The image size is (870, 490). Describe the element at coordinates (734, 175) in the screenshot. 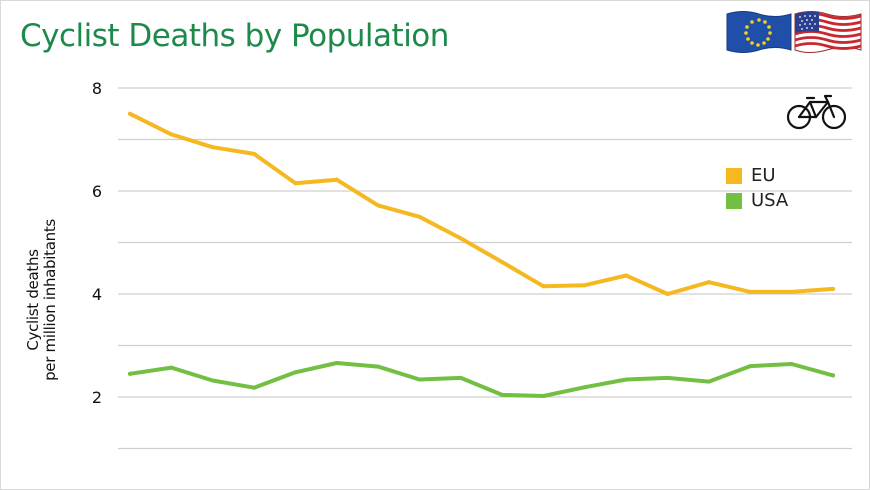

I see `legend-swatch-eu` at that location.